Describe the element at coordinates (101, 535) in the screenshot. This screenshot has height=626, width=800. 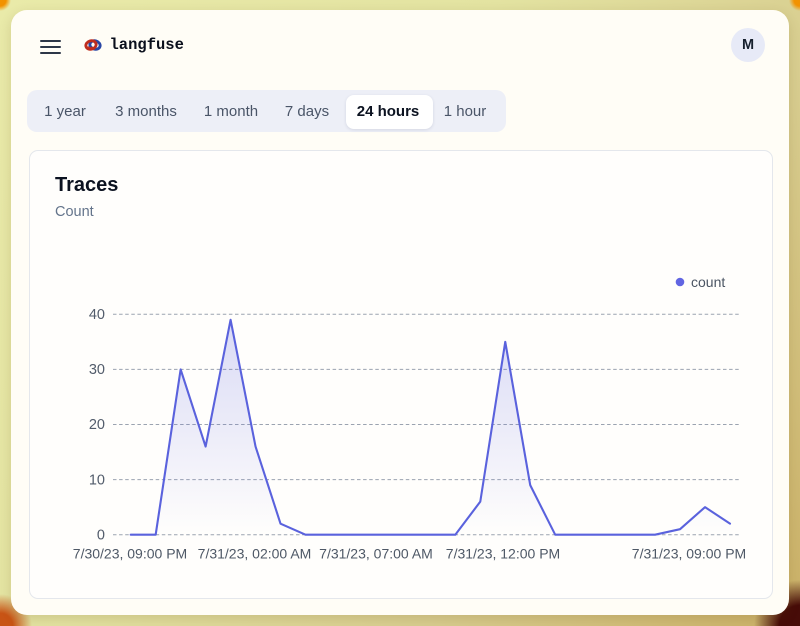
I see `svg-text: 0` at that location.